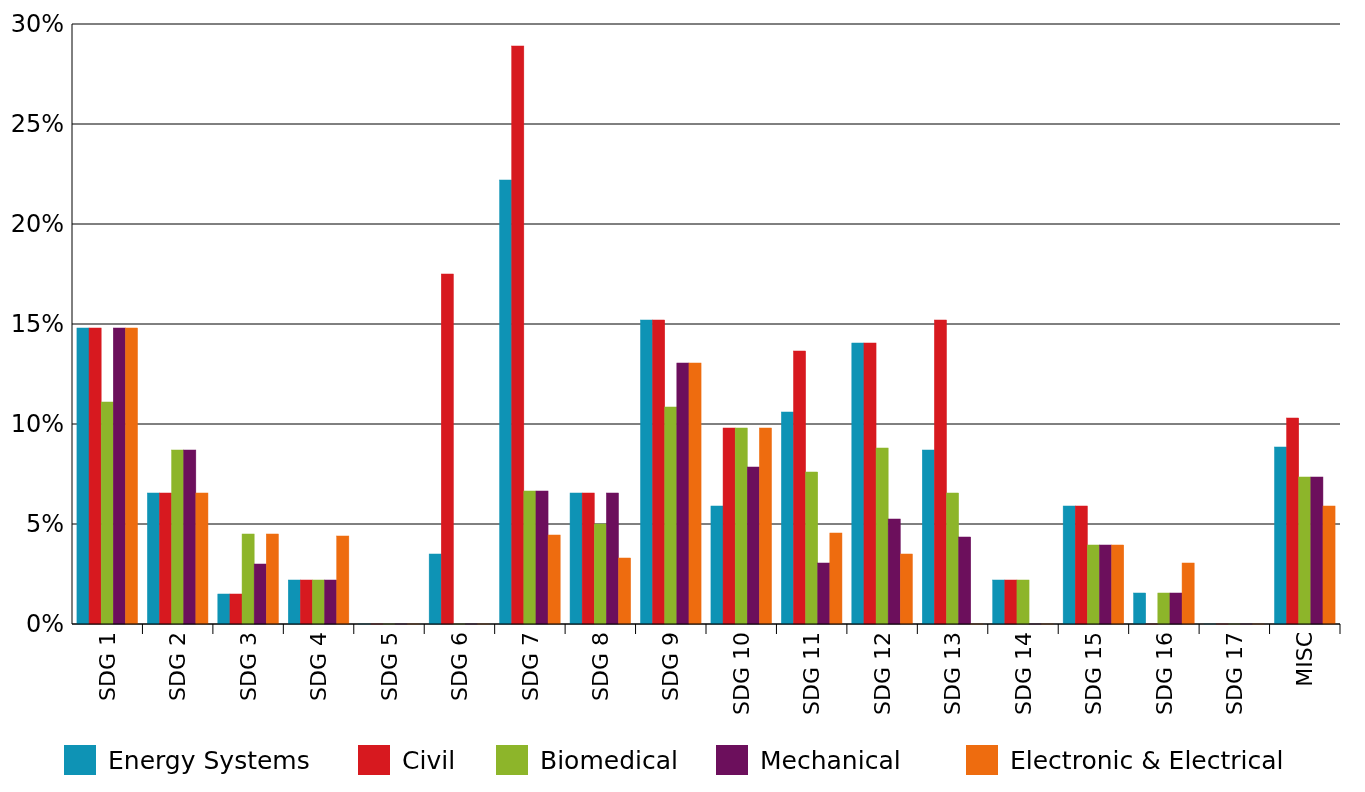 This screenshot has height=792, width=1365. What do you see at coordinates (1235, 673) in the screenshot?
I see `x-tick-label: SDG 17` at bounding box center [1235, 673].